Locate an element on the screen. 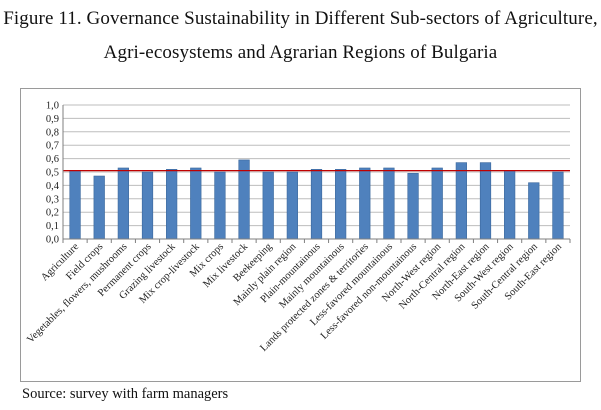 The height and width of the screenshot is (410, 601). y-tick-label: 0,4 is located at coordinates (53, 186).